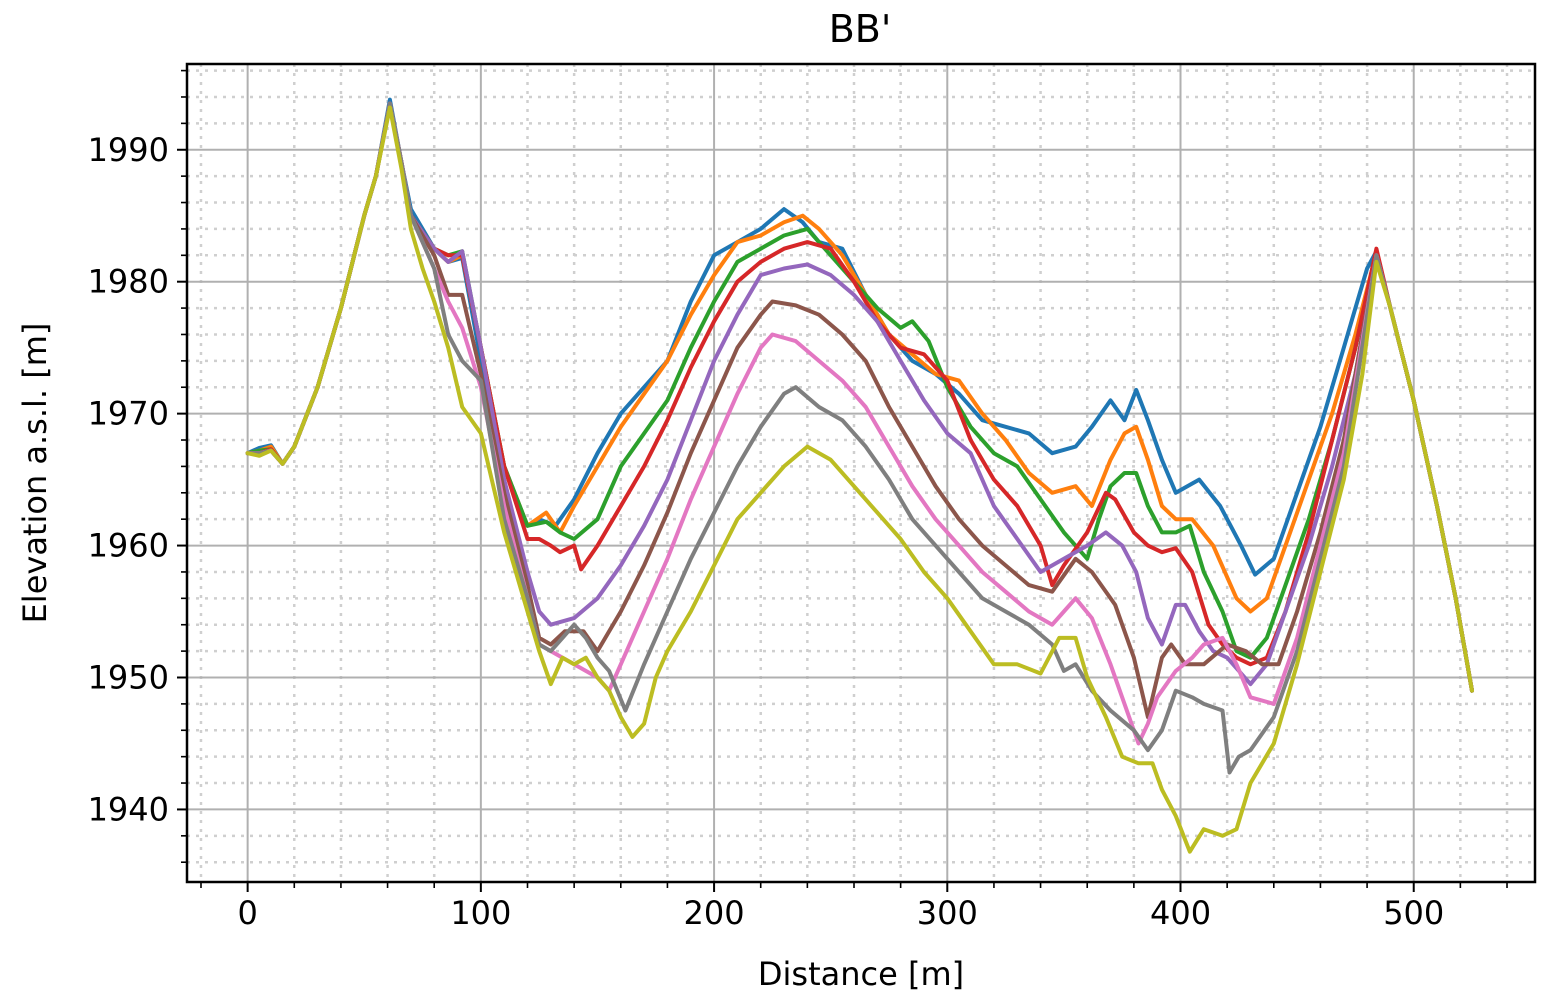 The width and height of the screenshot is (1550, 999). Describe the element at coordinates (128, 150) in the screenshot. I see `y-tick-label: 1990` at that location.